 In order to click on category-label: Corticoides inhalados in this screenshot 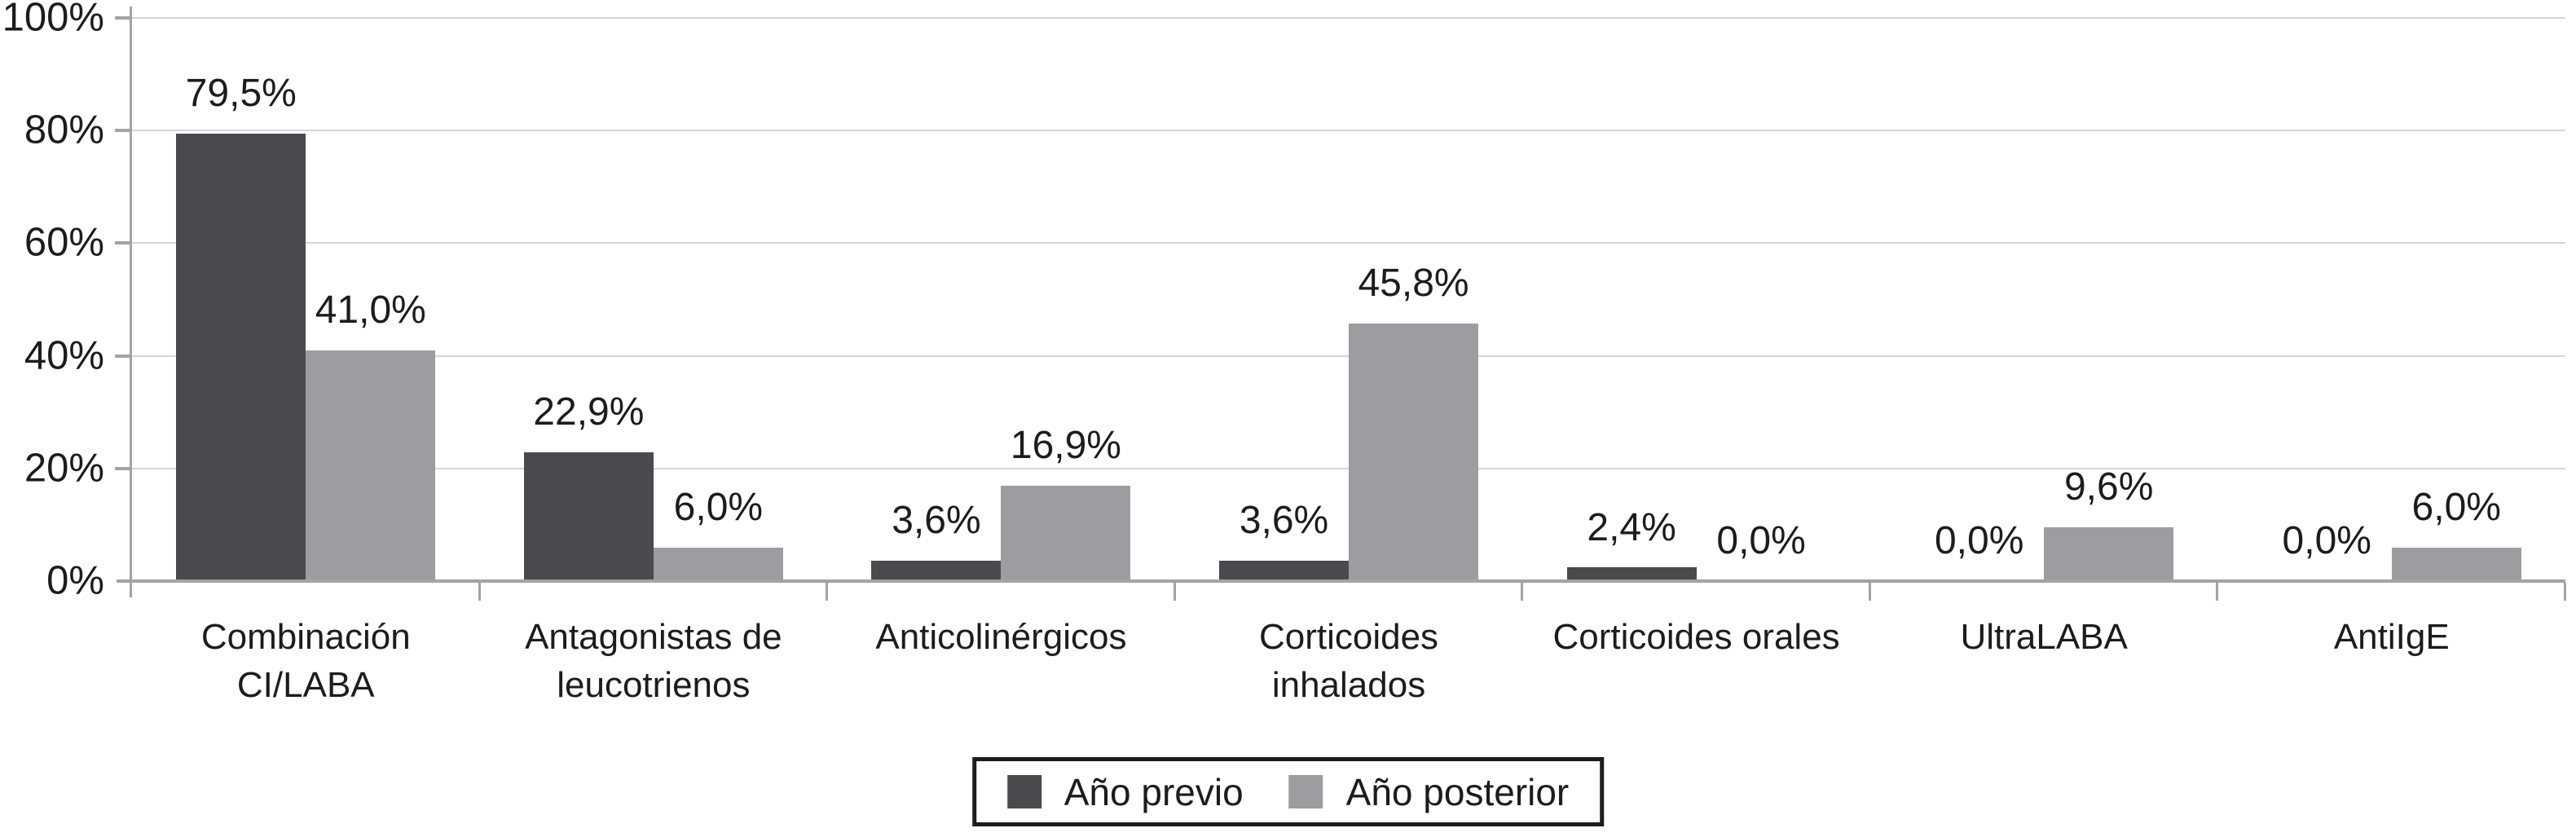, I will do `click(1349, 661)`.